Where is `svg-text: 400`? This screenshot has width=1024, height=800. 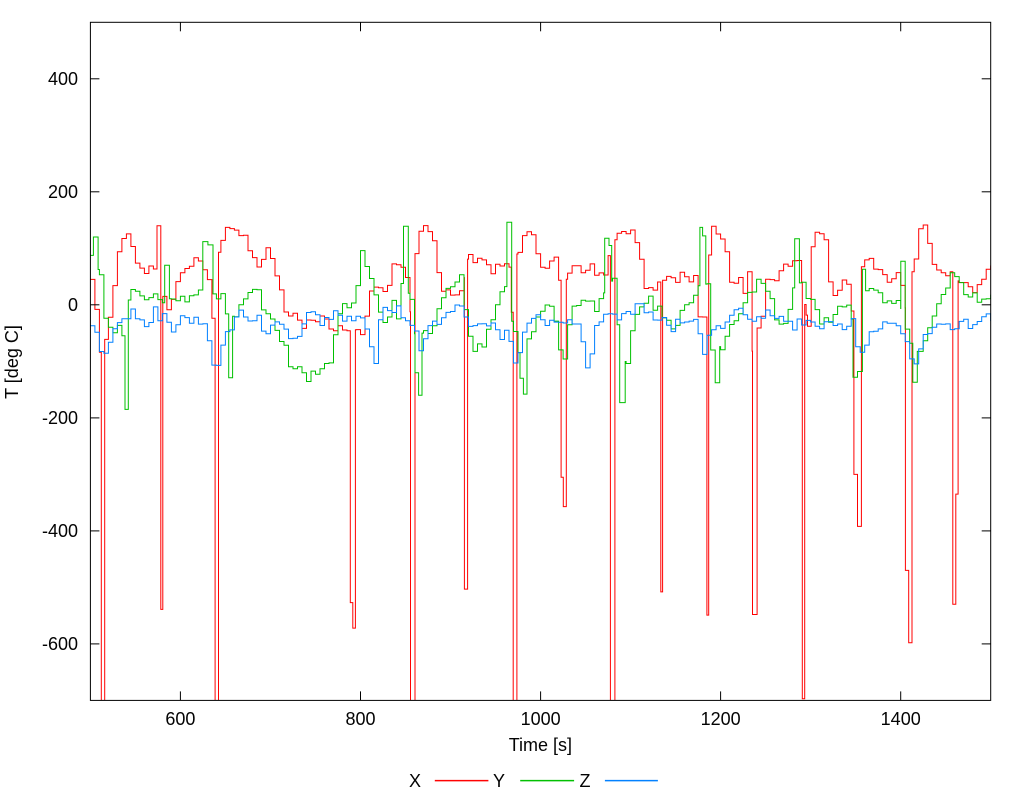
svg-text: 400 is located at coordinates (63, 79).